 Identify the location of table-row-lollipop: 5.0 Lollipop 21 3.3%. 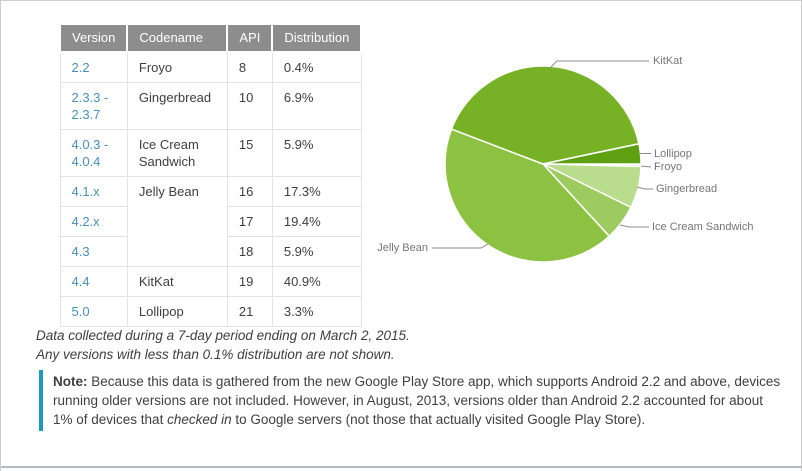
(210, 311).